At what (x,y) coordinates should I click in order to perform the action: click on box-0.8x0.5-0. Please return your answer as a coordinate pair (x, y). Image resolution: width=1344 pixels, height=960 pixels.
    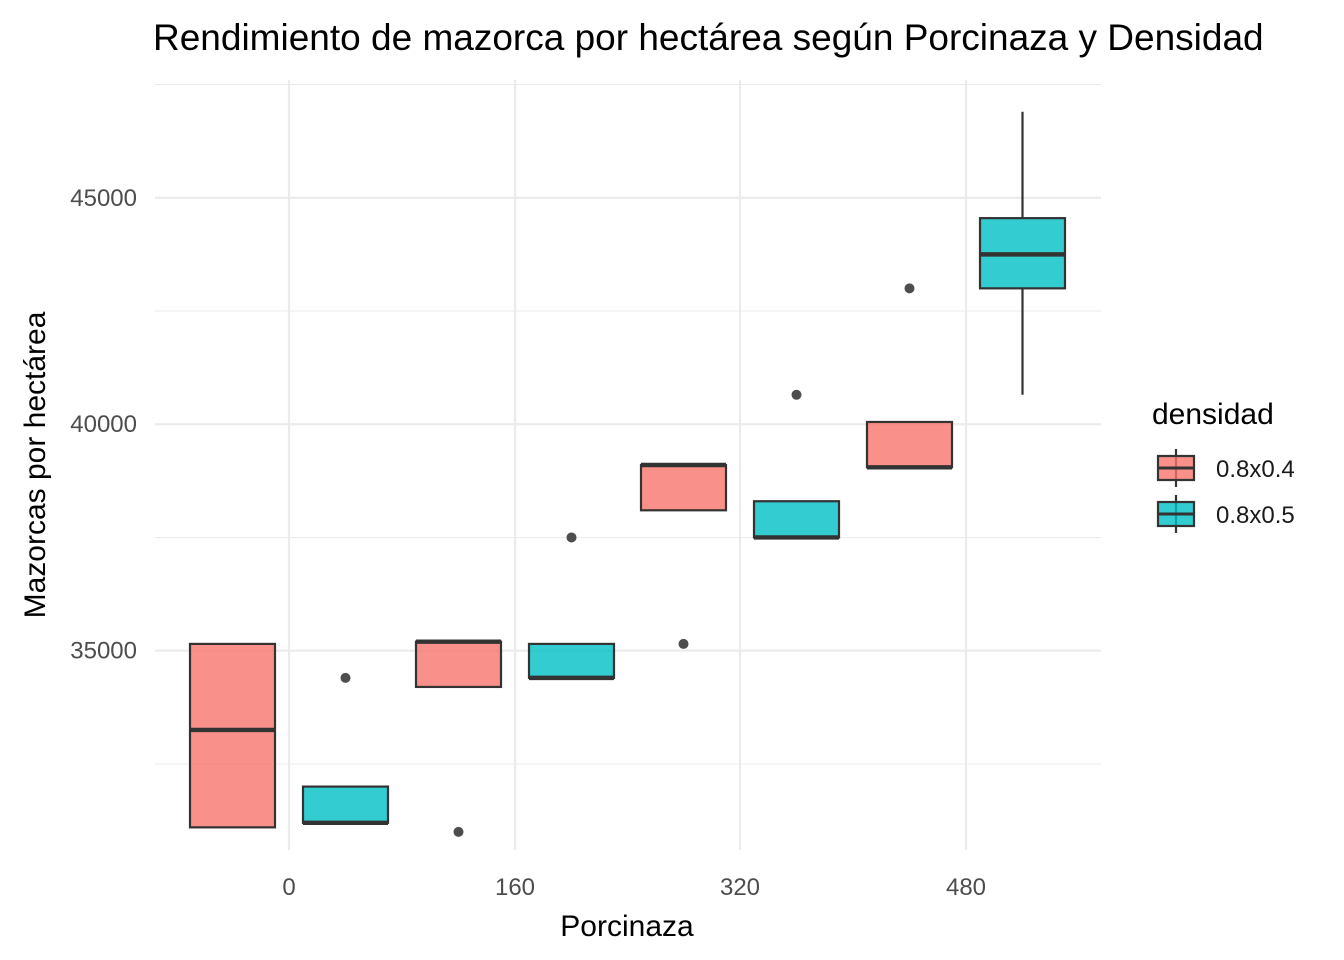
    Looking at the image, I should click on (345, 749).